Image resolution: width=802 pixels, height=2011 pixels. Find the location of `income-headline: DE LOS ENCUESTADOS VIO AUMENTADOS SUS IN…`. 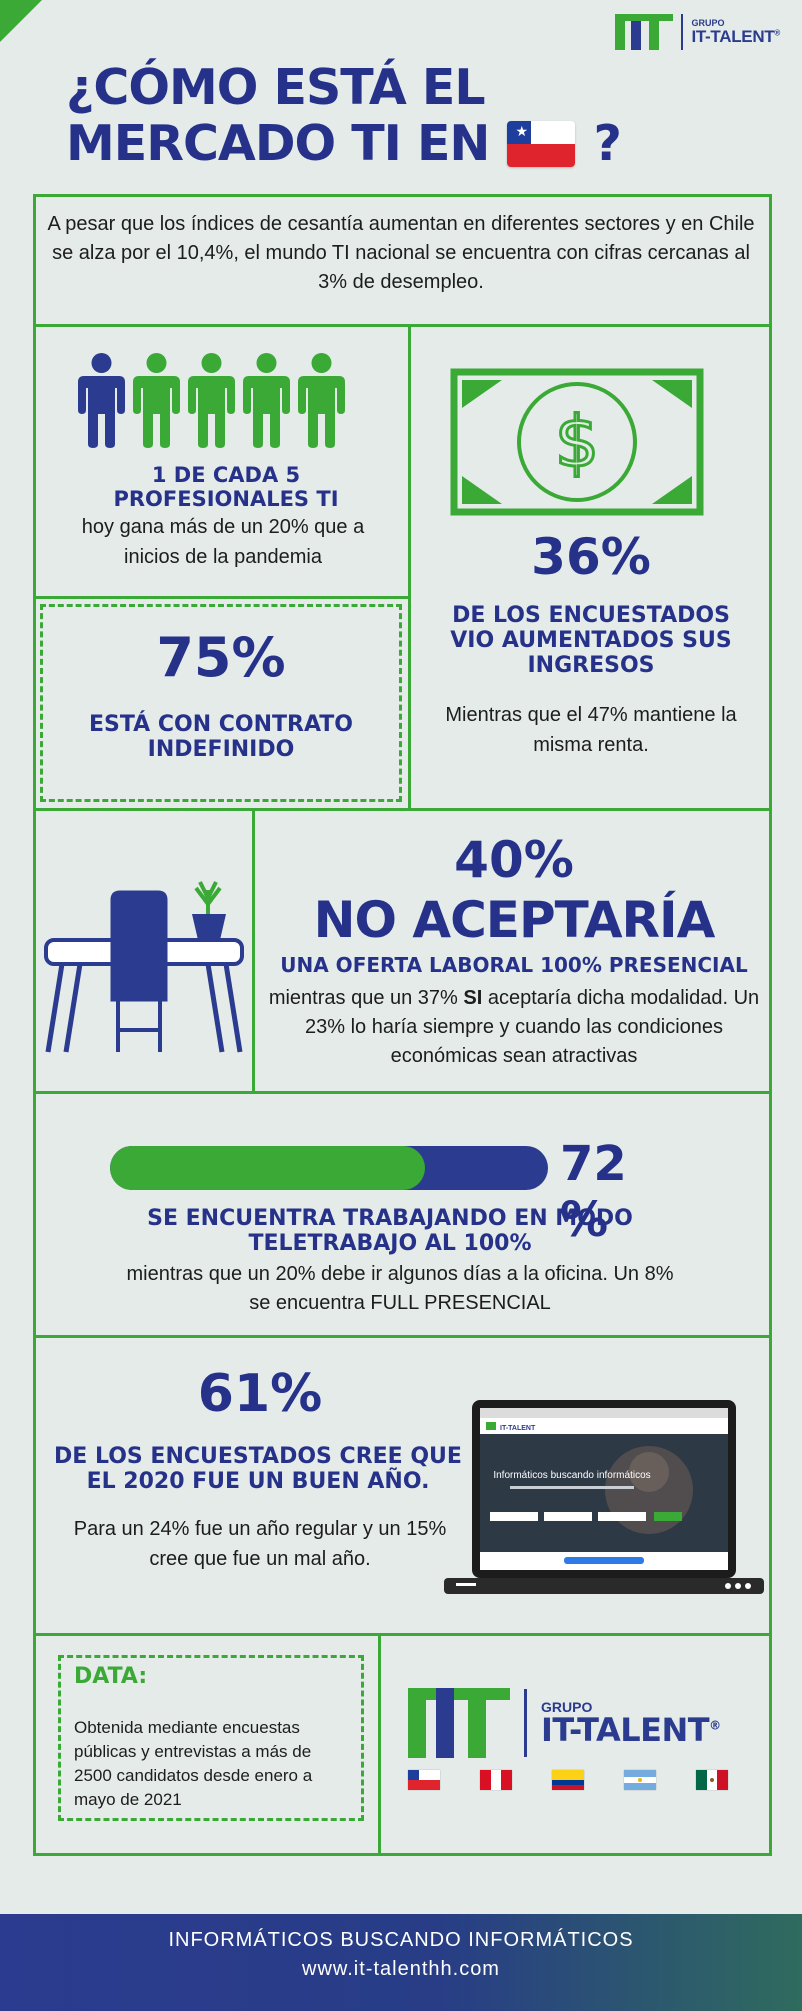

income-headline: DE LOS ENCUESTADOS VIO AUMENTADOS SUS IN… is located at coordinates (591, 640).